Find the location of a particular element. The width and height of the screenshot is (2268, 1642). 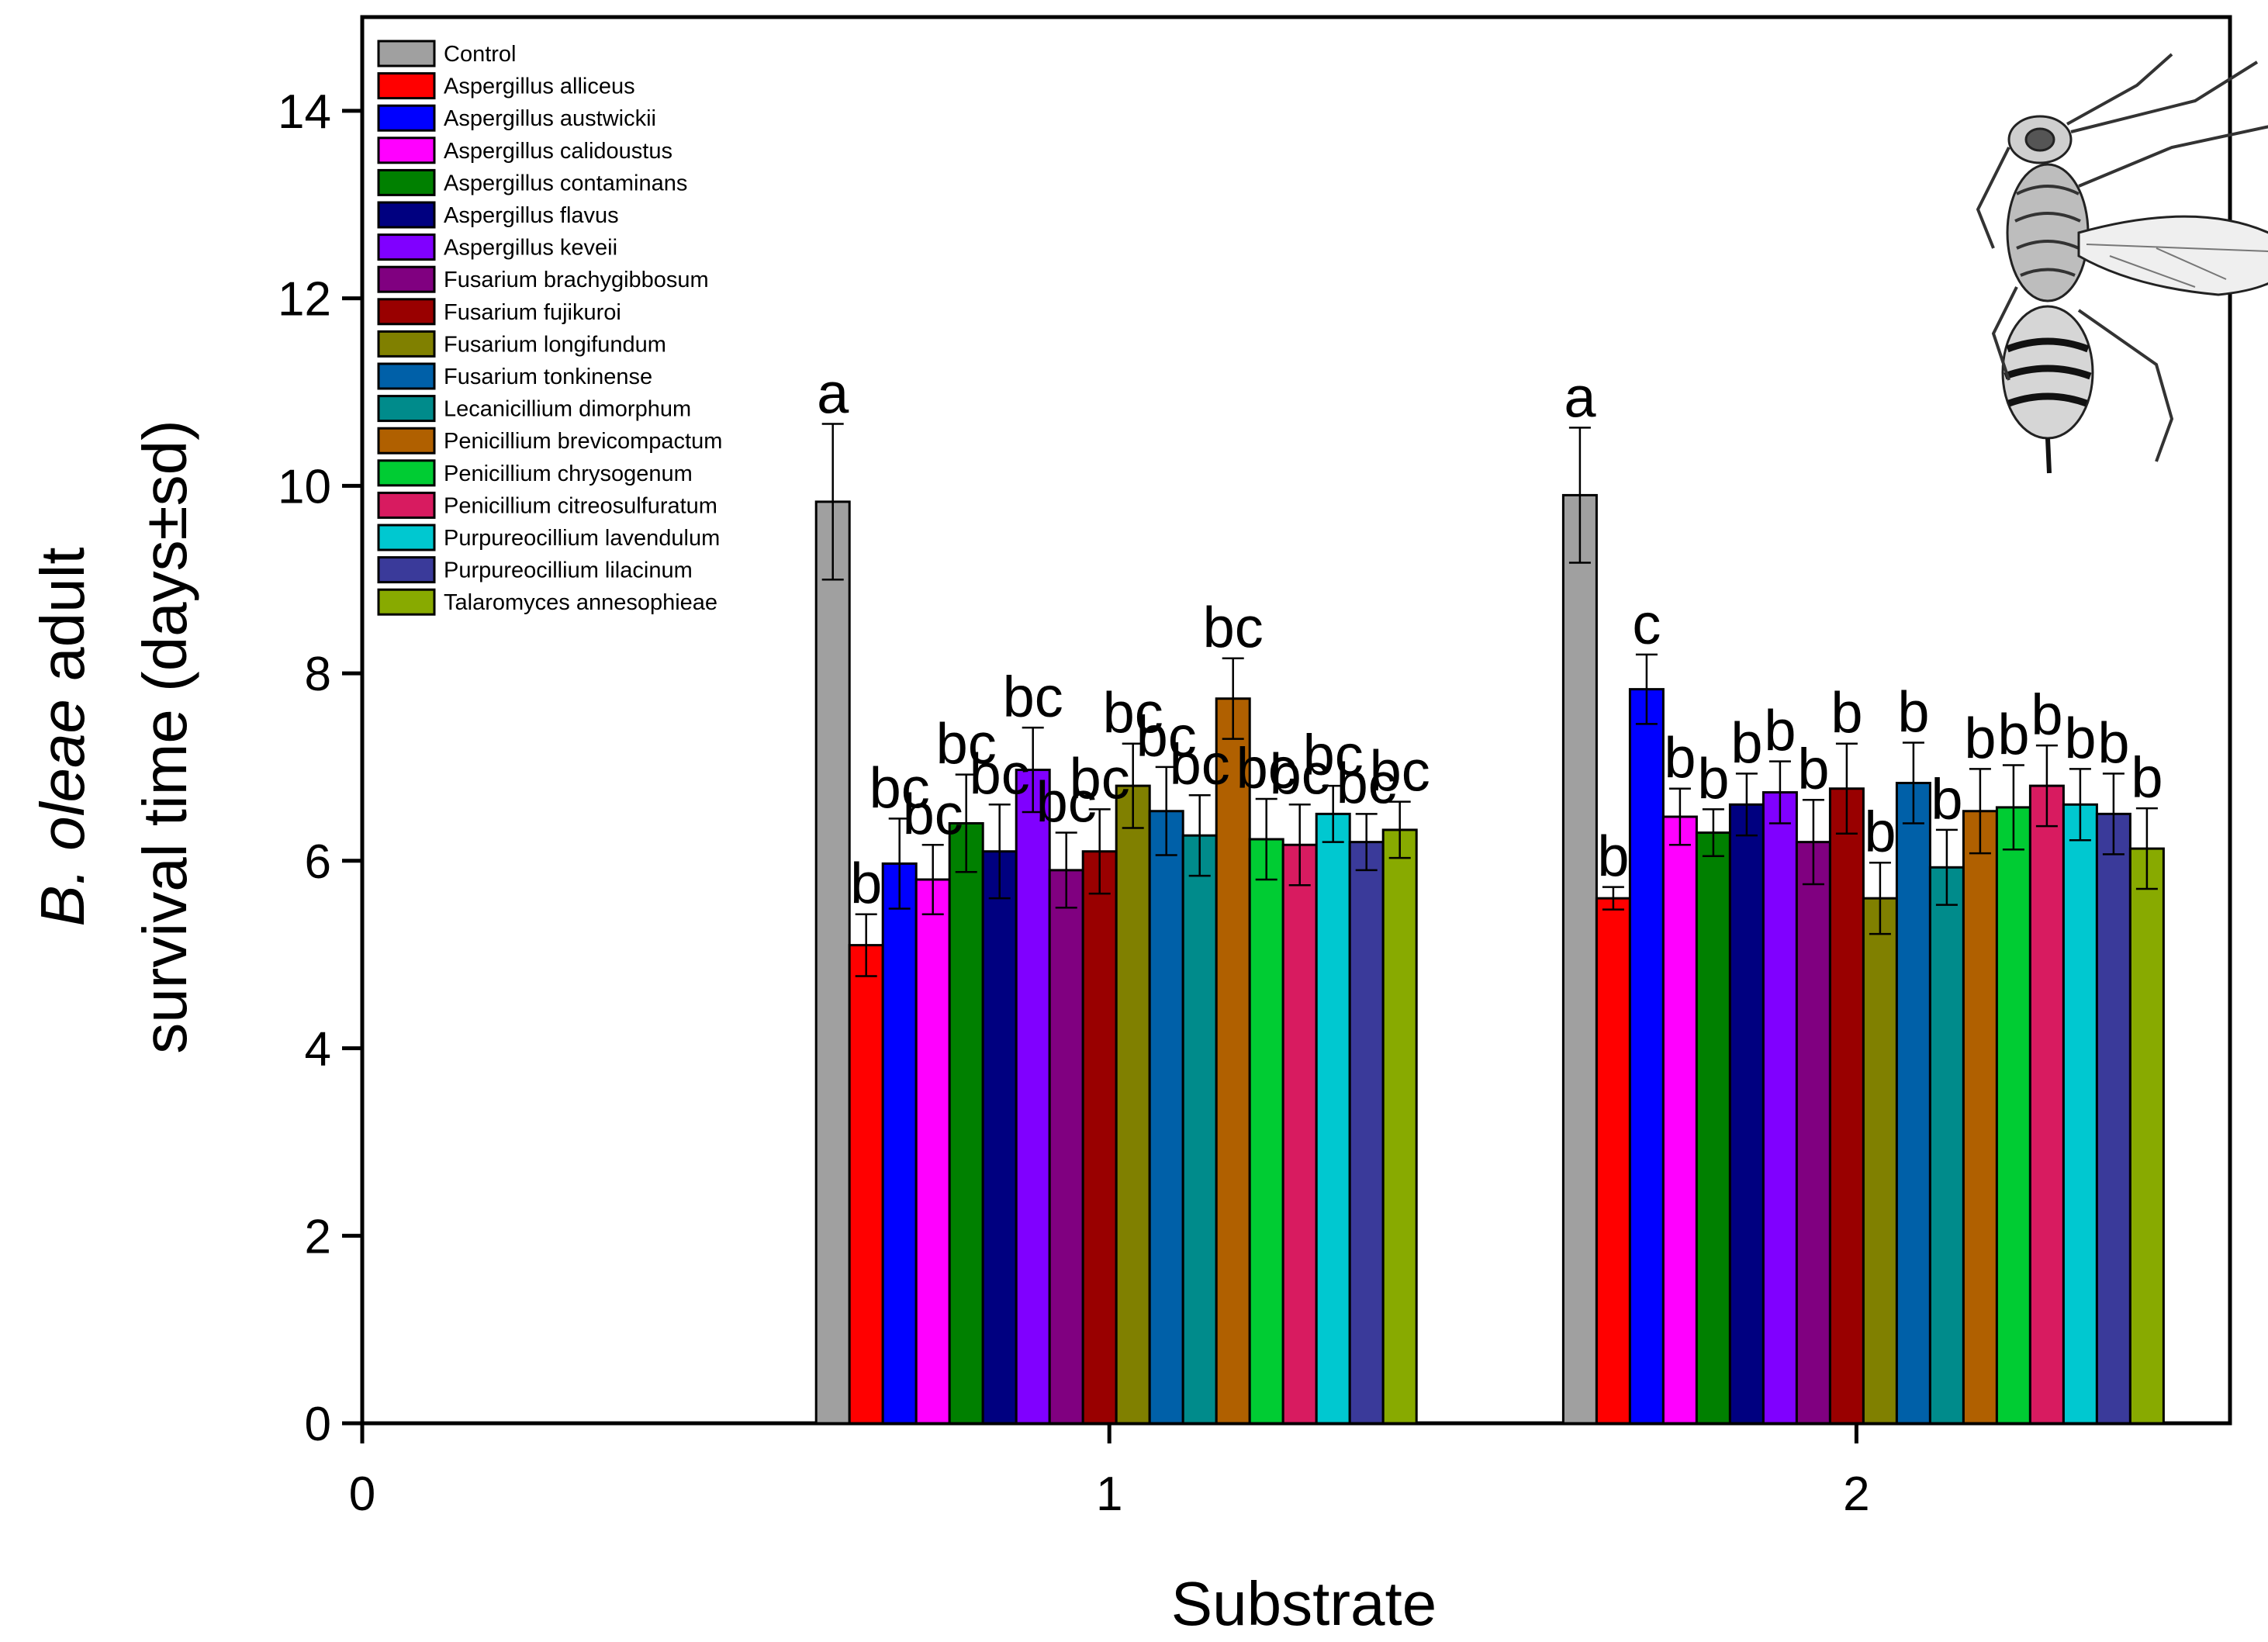

y-tick-label: 4 is located at coordinates (318, 1050).